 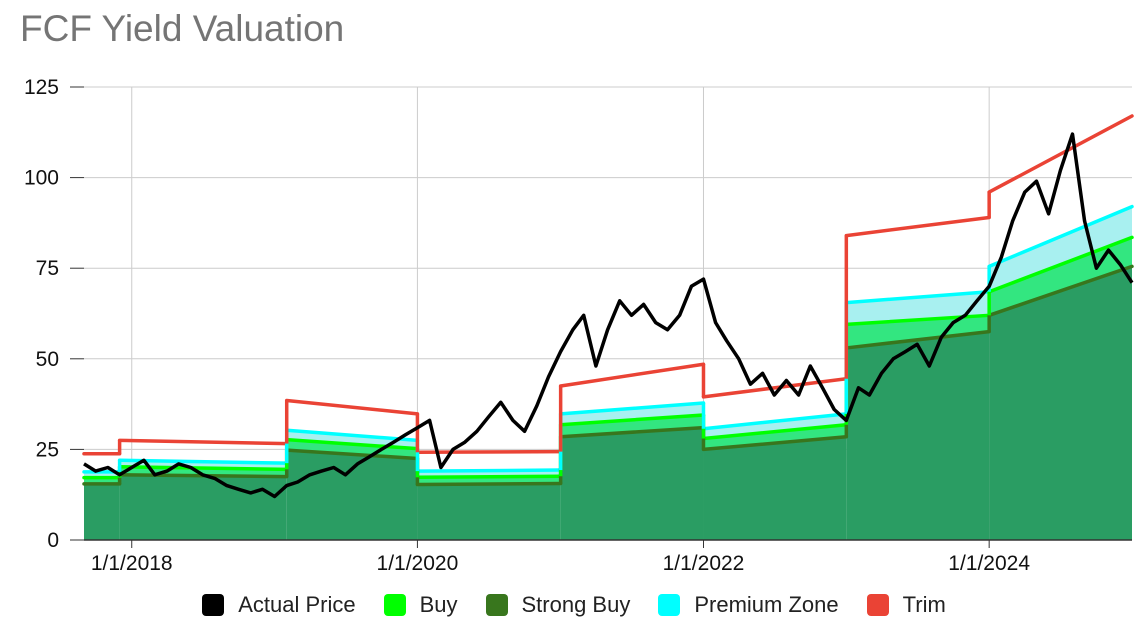 I want to click on y-tick-label-100: 100, so click(x=41, y=178).